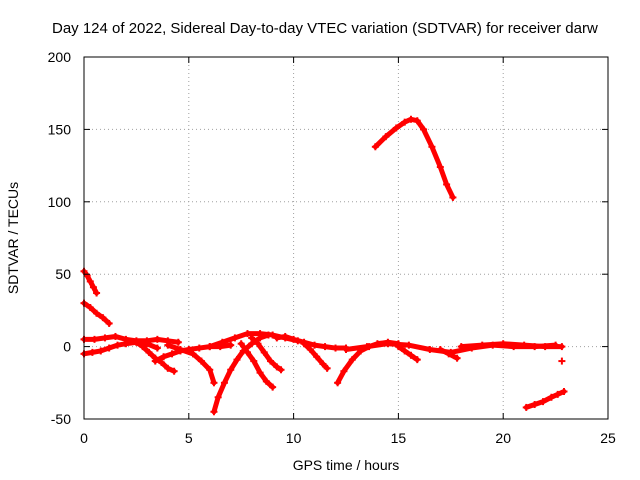 The height and width of the screenshot is (480, 640). Describe the element at coordinates (60, 129) in the screenshot. I see `y-tick-label: 150` at that location.